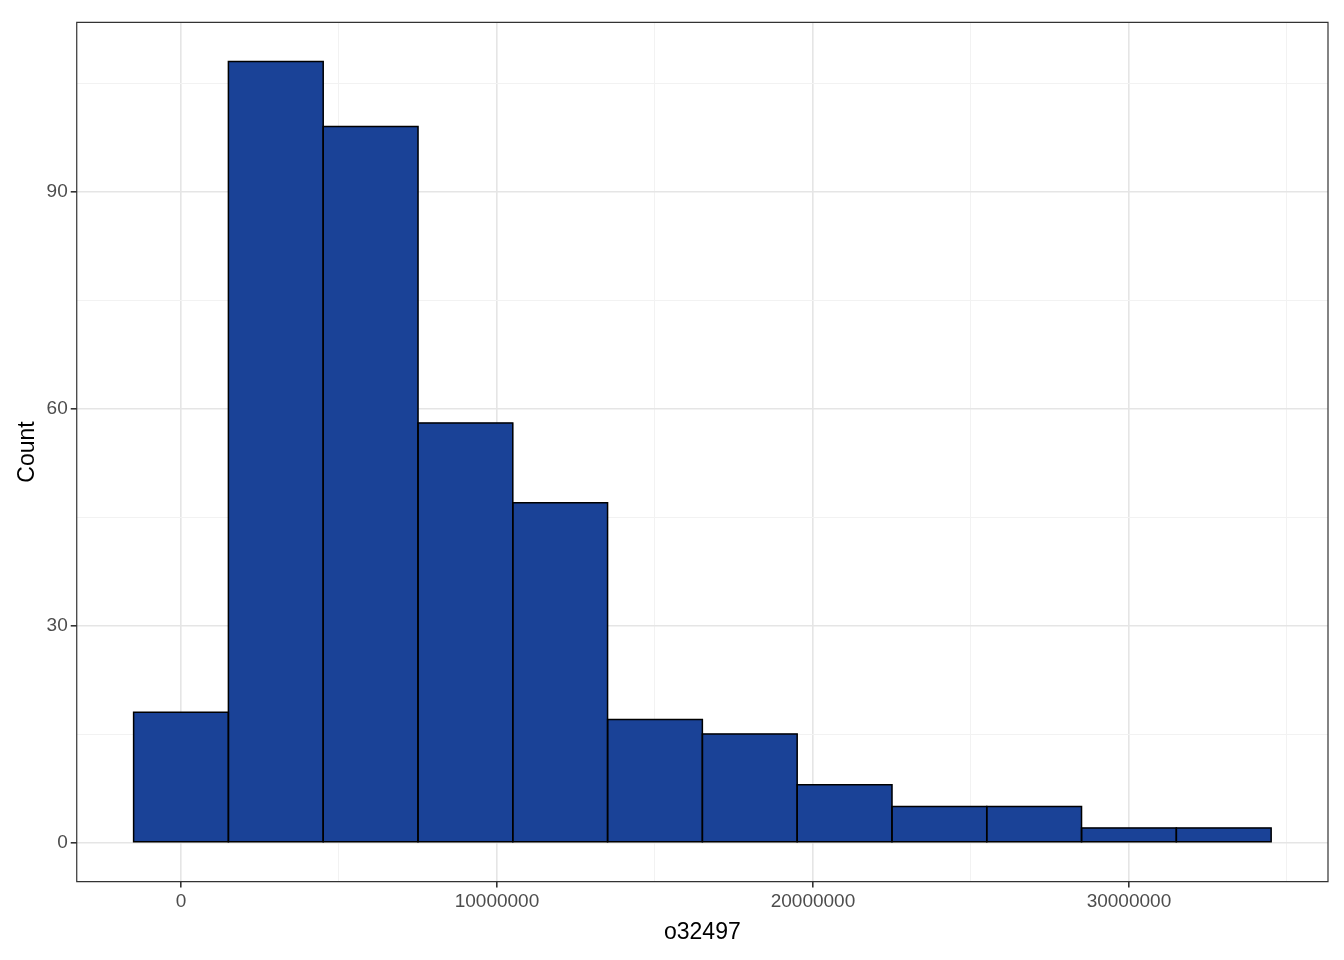 The height and width of the screenshot is (960, 1344). What do you see at coordinates (57, 407) in the screenshot?
I see `y-tick-label: 60` at bounding box center [57, 407].